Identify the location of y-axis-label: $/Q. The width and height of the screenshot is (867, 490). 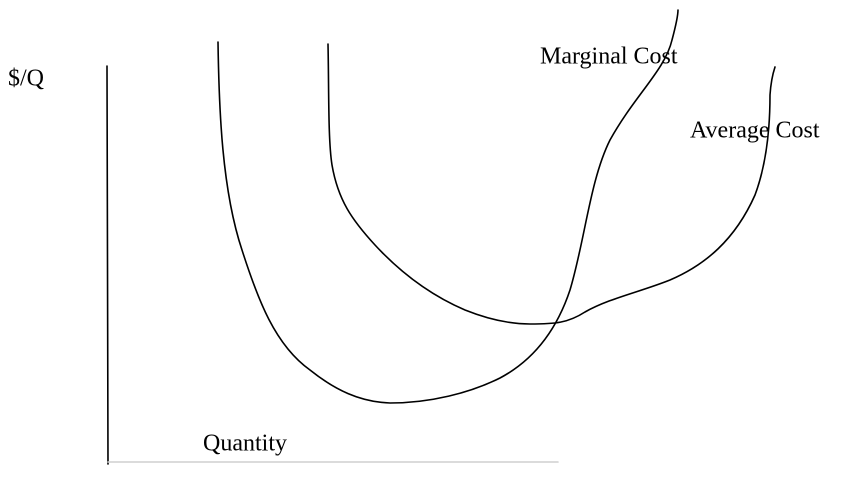
(26, 79).